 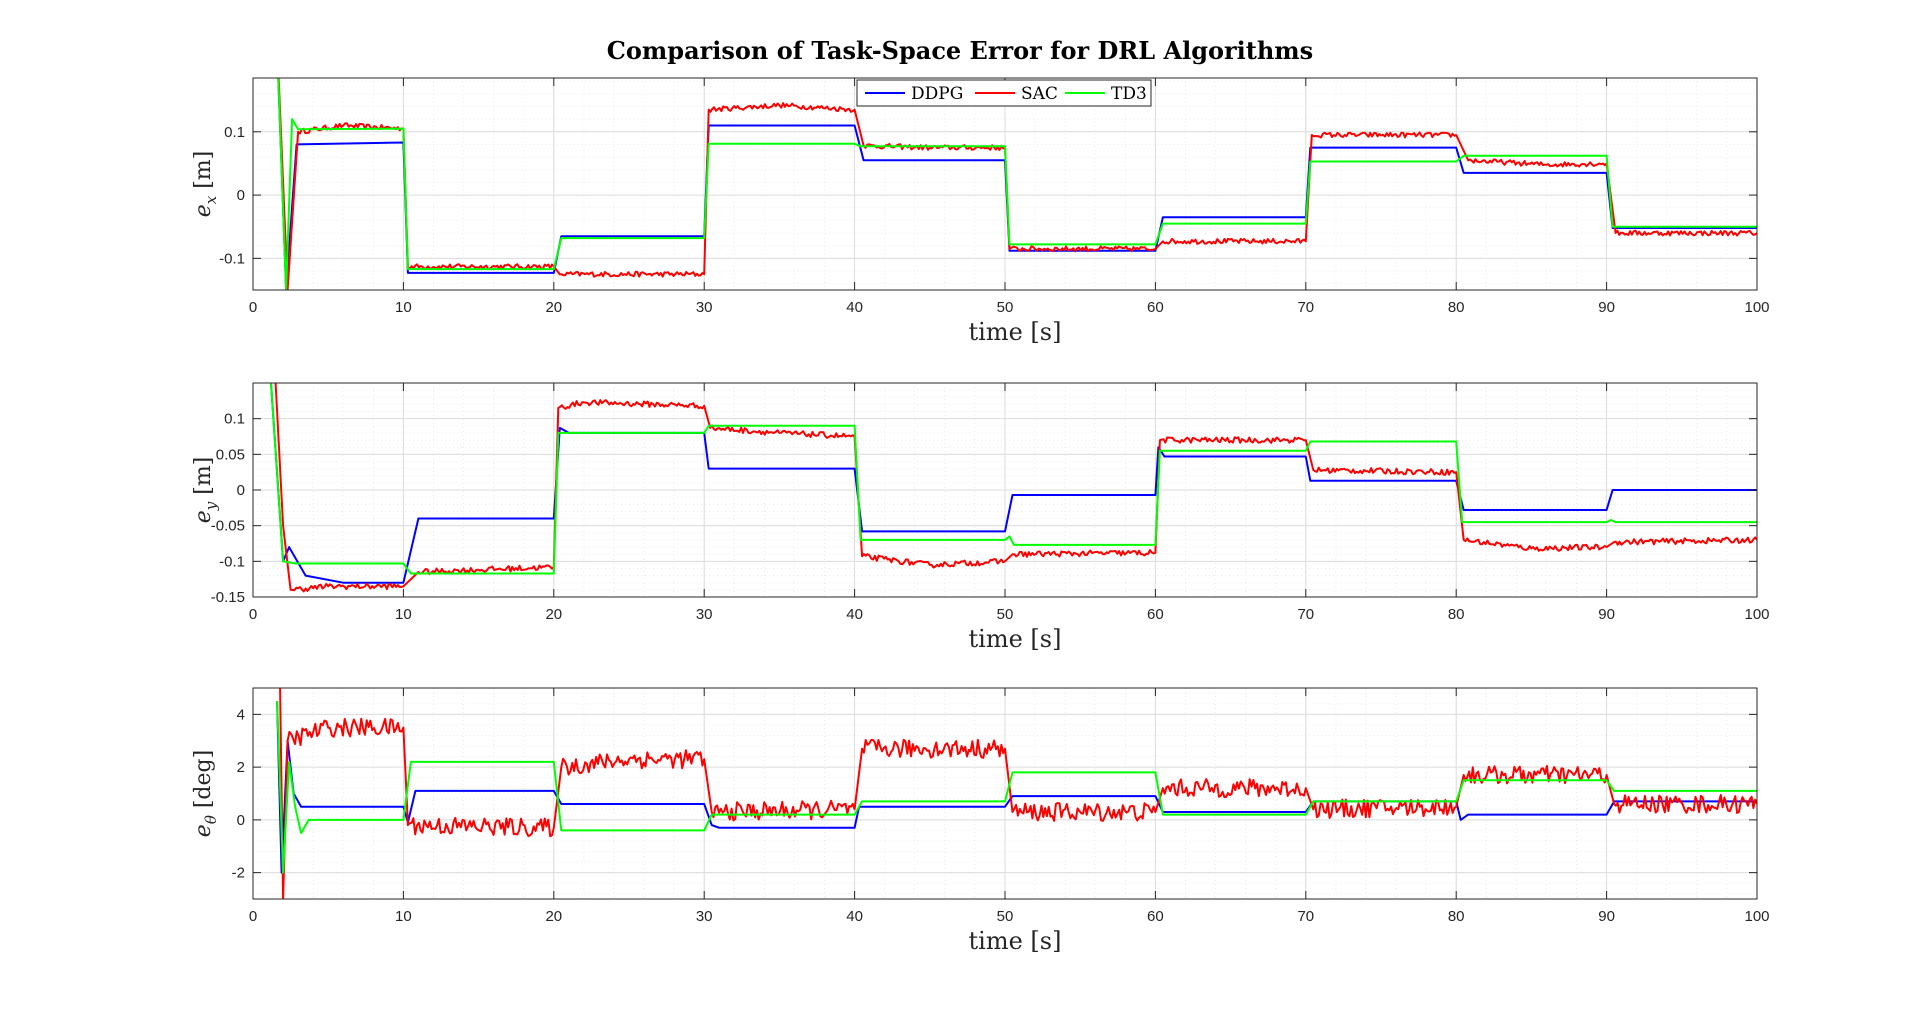 What do you see at coordinates (238, 873) in the screenshot?
I see `y-tick-label: -2` at bounding box center [238, 873].